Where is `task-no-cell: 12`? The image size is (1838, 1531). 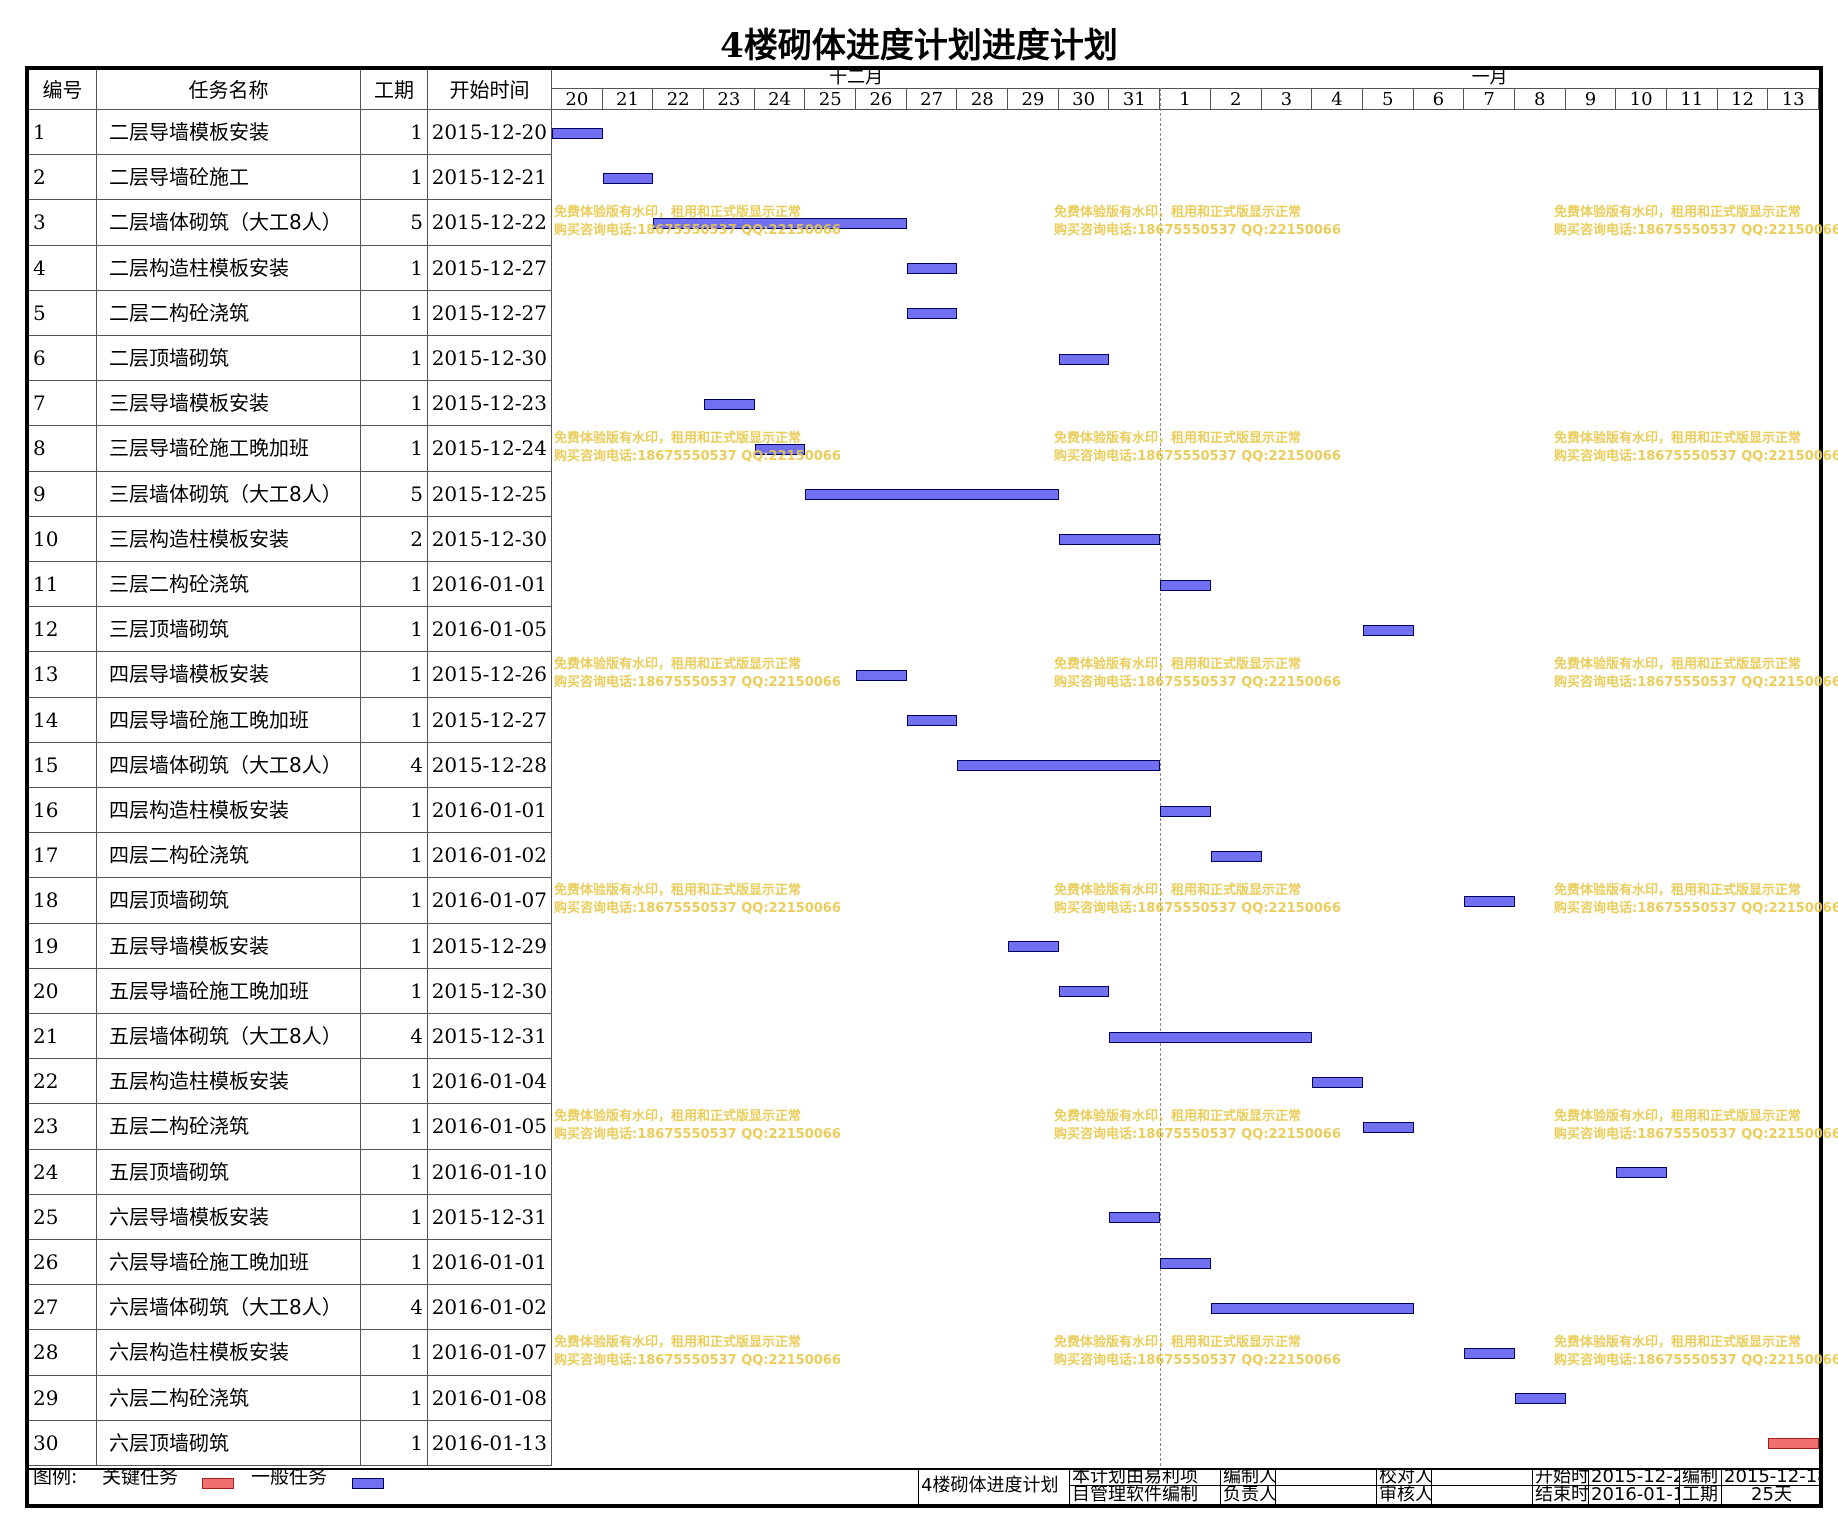 task-no-cell: 12 is located at coordinates (63, 630).